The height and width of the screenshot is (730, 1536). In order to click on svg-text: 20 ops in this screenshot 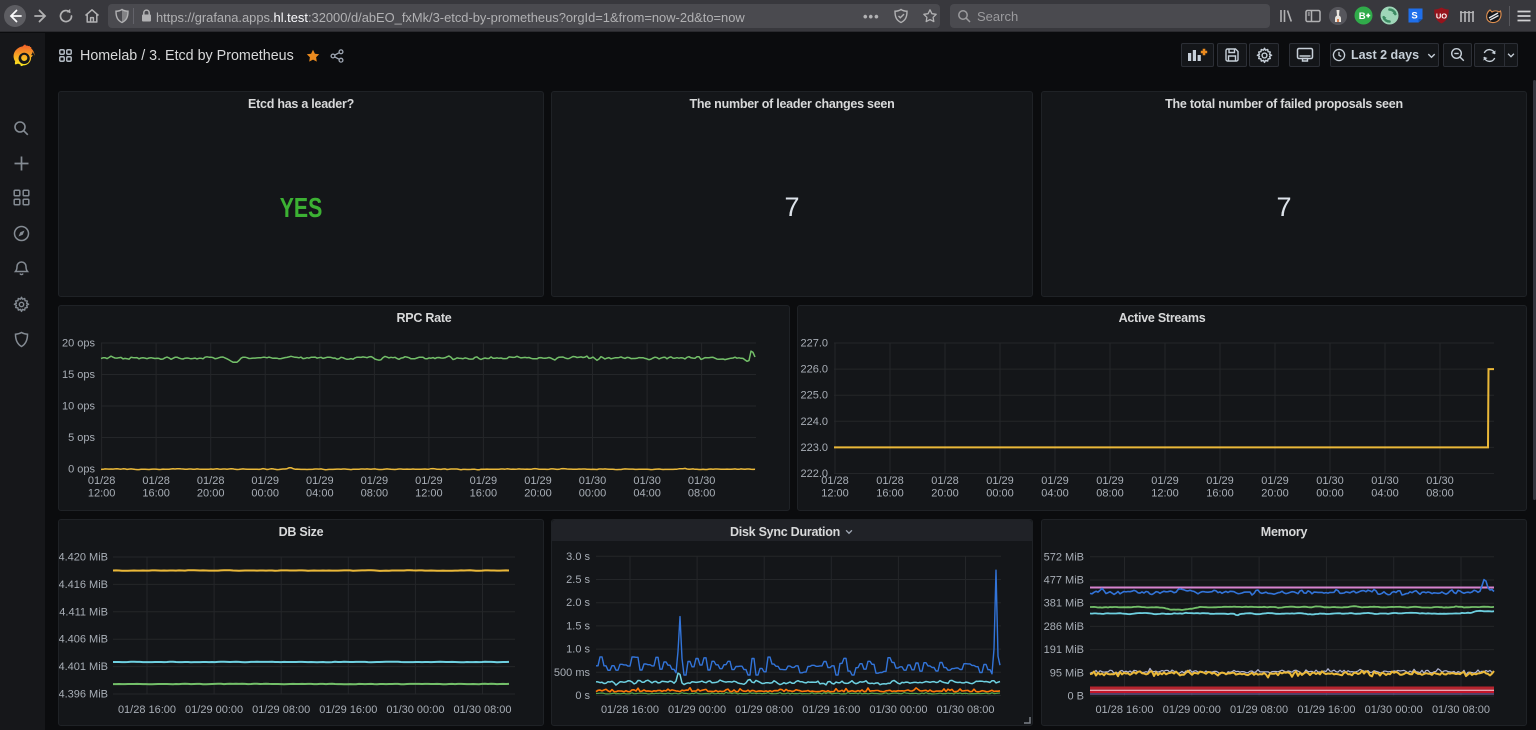, I will do `click(79, 344)`.